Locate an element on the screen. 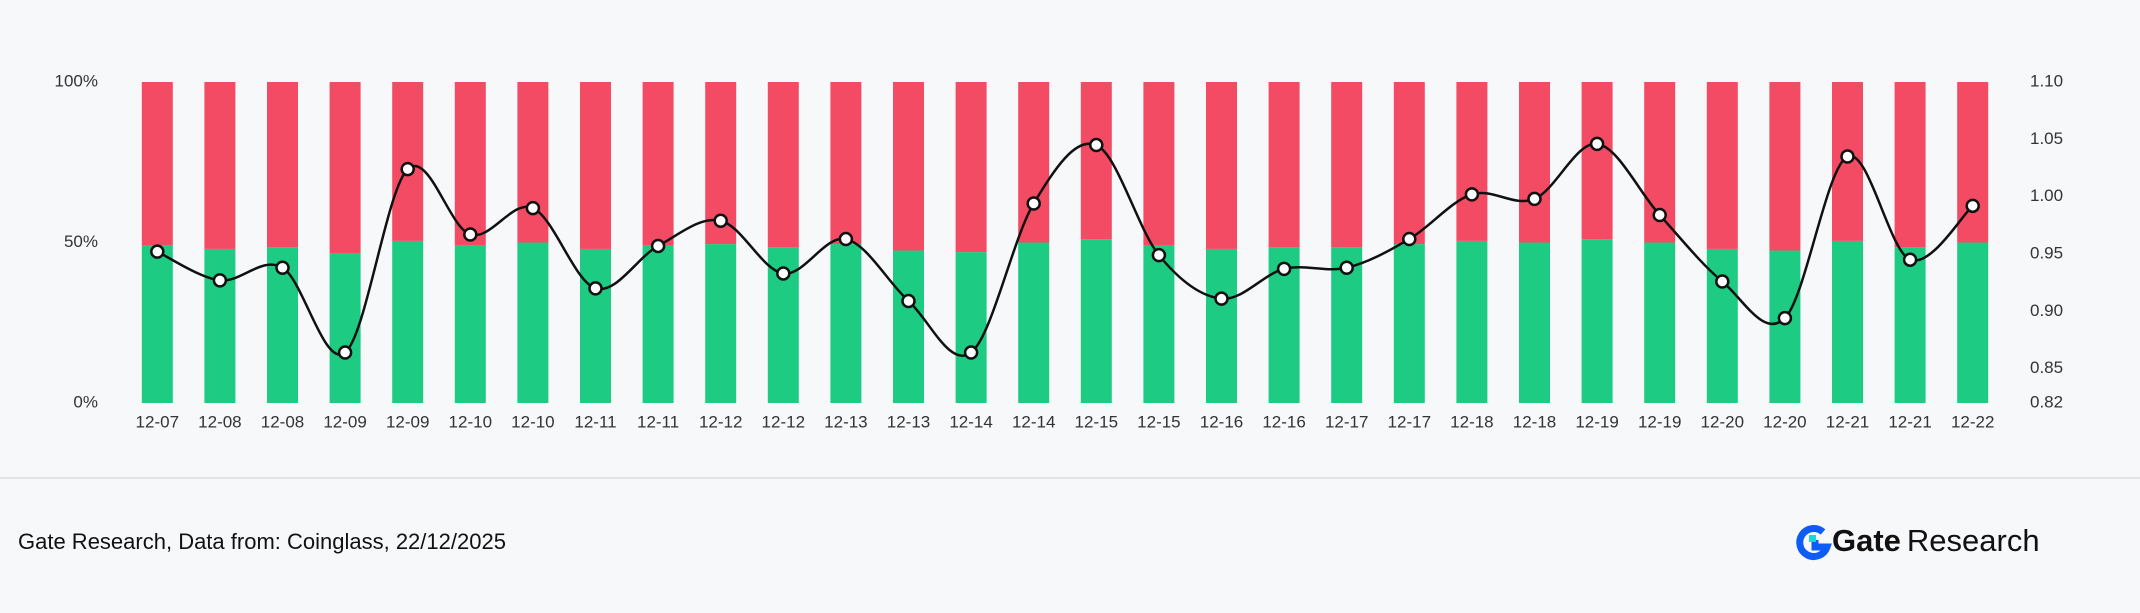 Image resolution: width=2140 pixels, height=613 pixels. logo-text: Gate Research is located at coordinates (1936, 540).